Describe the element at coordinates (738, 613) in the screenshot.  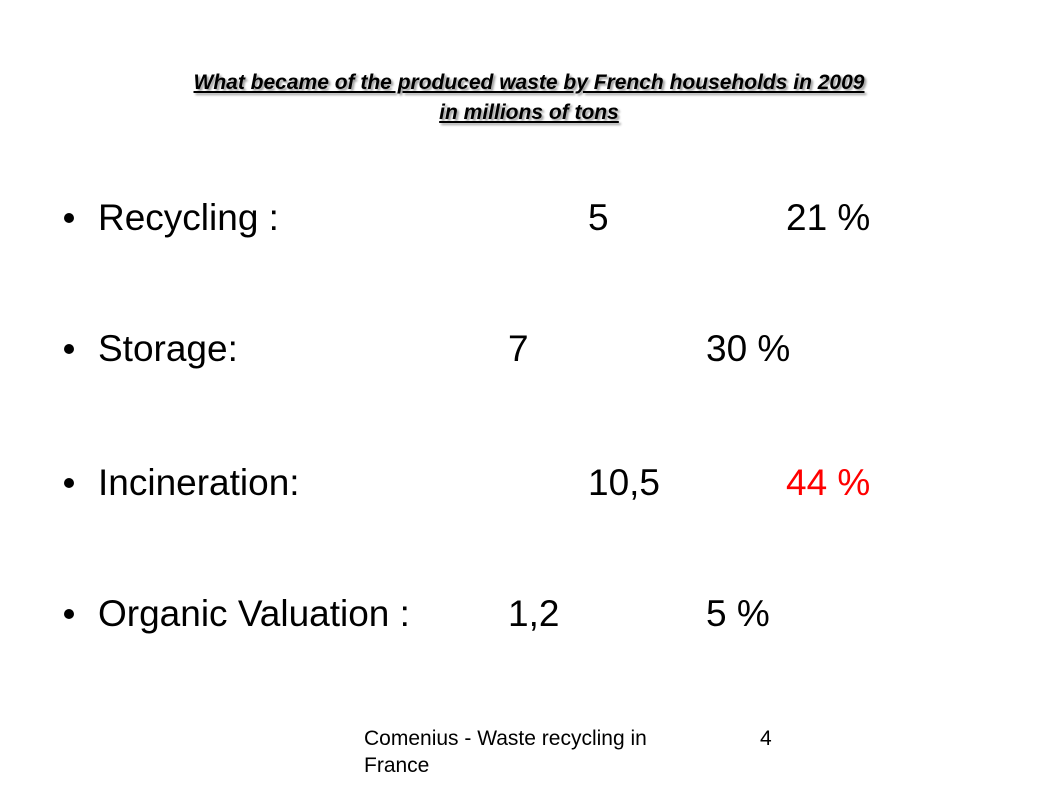
I see `item-percent: 5 %` at that location.